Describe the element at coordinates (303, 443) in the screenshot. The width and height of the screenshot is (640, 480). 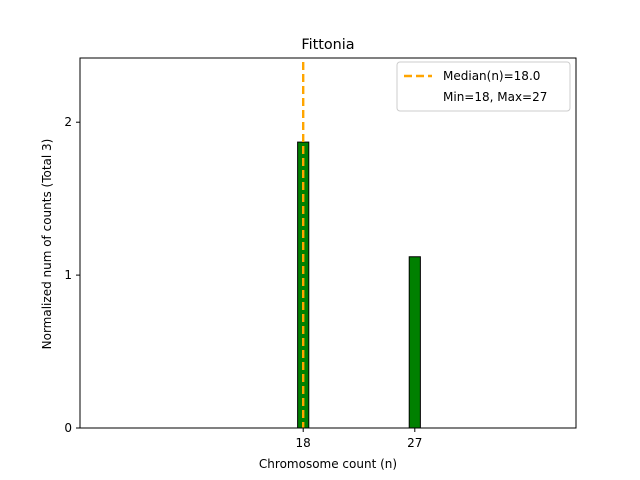
I see `x-tick-label-18: 18` at that location.